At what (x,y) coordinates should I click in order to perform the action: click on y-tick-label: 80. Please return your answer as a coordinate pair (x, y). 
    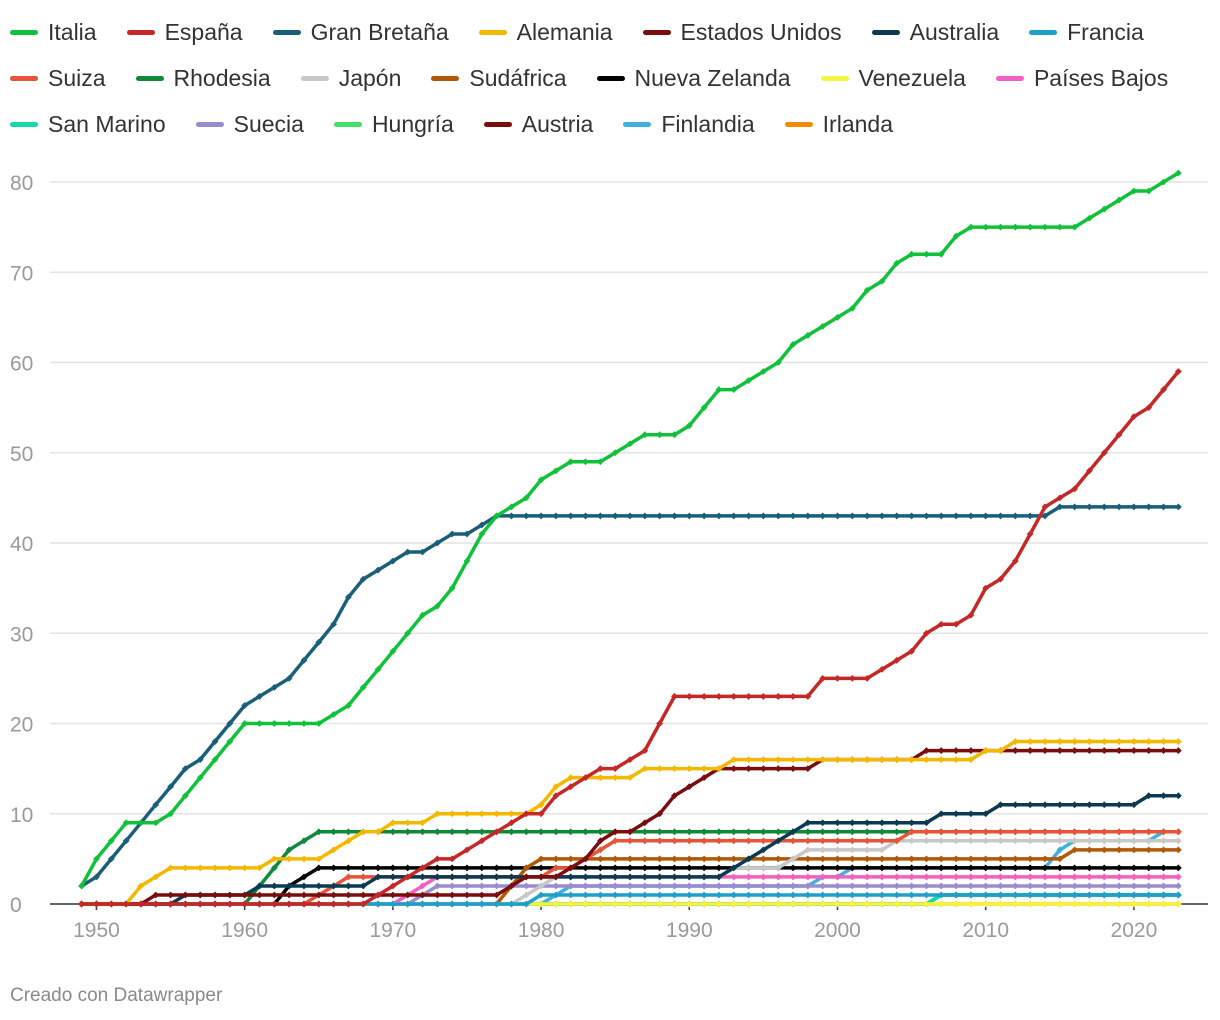
    Looking at the image, I should click on (21, 183).